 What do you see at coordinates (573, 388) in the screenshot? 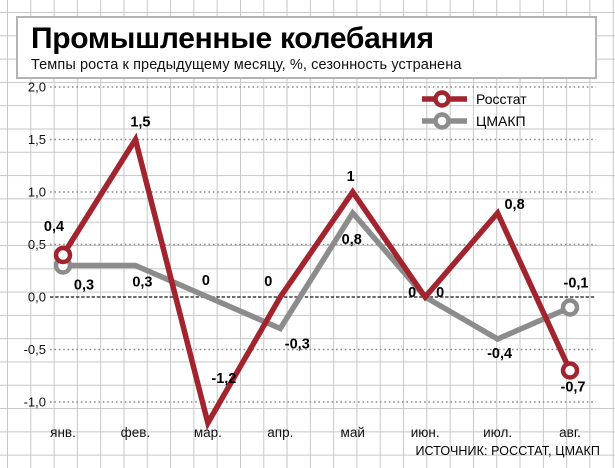
I see `data-label-rosstat: -0,7` at bounding box center [573, 388].